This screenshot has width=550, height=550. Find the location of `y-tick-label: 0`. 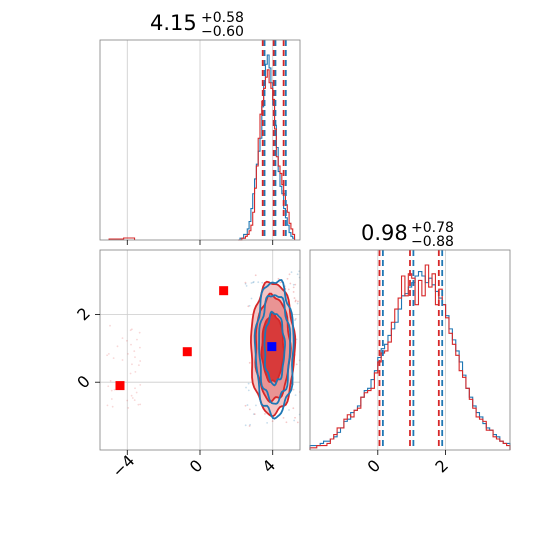

y-tick-label: 0 is located at coordinates (83, 382).